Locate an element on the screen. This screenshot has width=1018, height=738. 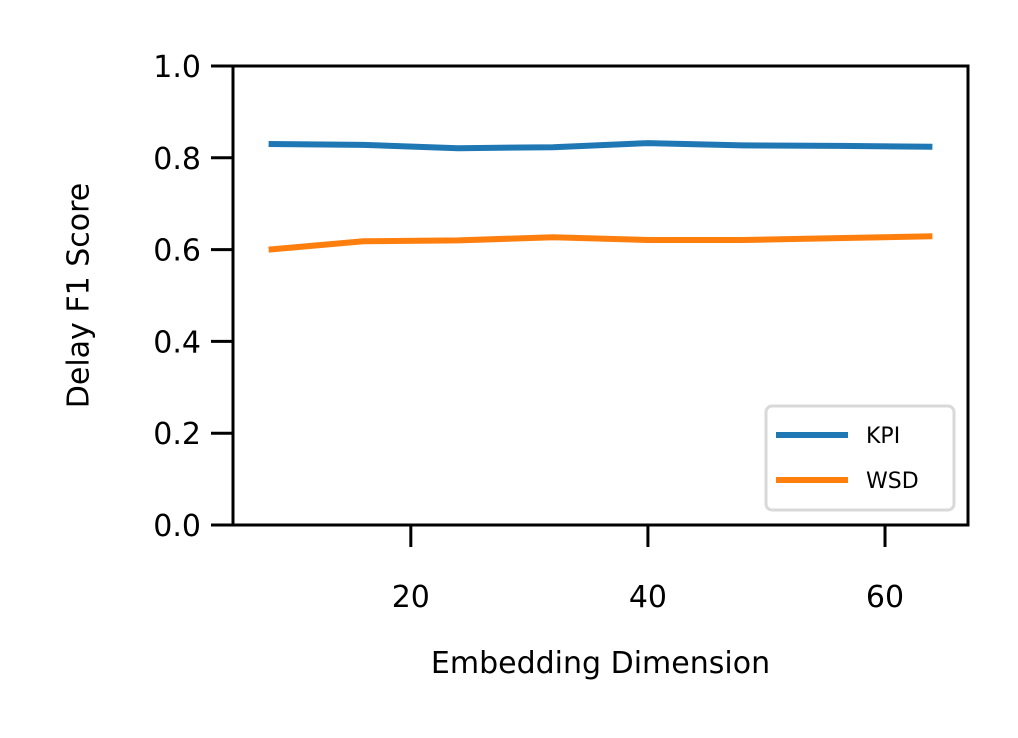
x-axis-ticks: 20 40 60 is located at coordinates (648, 570).